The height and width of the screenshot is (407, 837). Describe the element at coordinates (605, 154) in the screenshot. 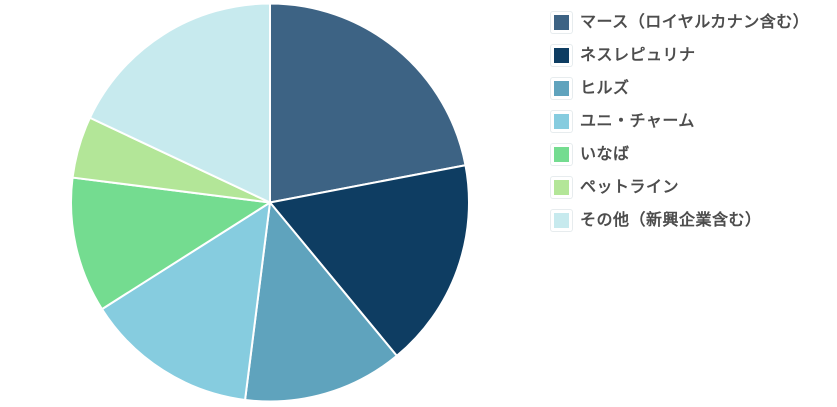

I see `legend-label: いなば` at that location.